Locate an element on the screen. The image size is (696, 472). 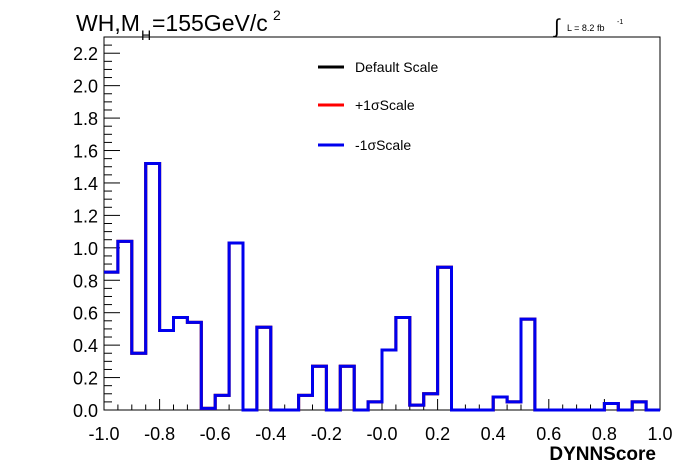
legend: Default Scale +1σScale -1σScale is located at coordinates (378, 106).